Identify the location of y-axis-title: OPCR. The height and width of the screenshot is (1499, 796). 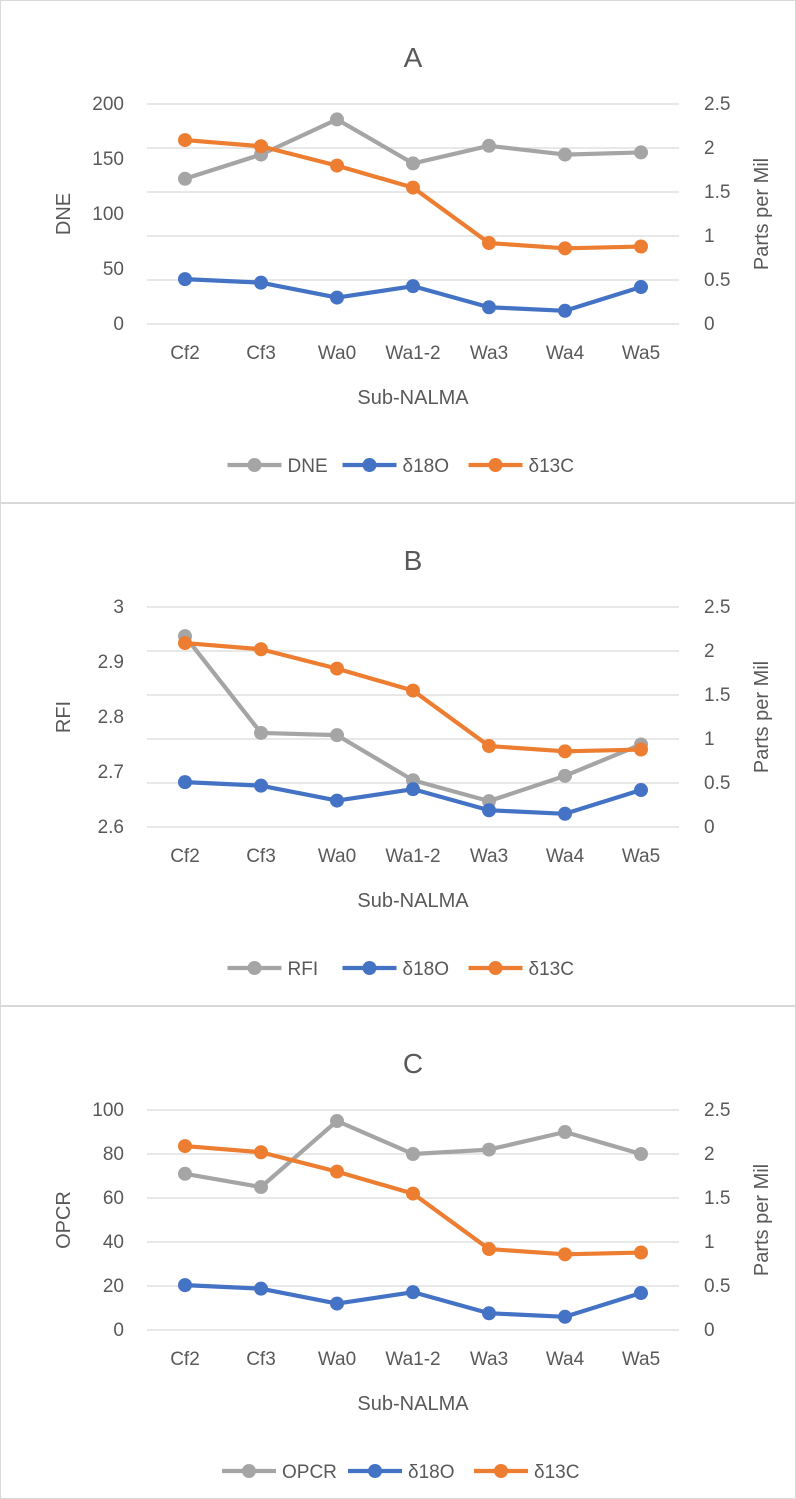
(64, 1220).